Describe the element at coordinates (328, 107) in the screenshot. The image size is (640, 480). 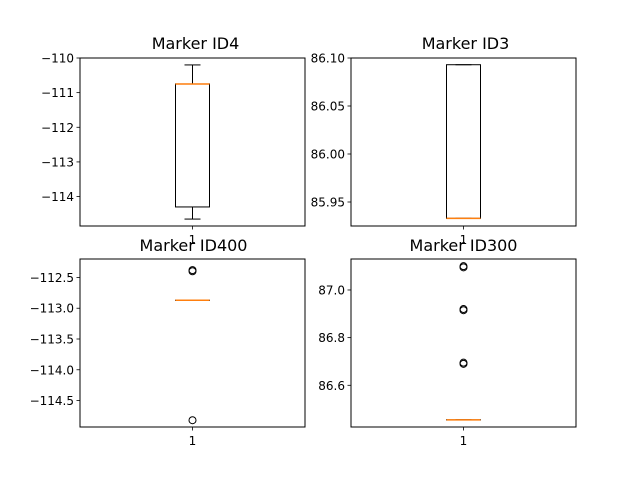
I see `y-tick-label: 86.05` at that location.